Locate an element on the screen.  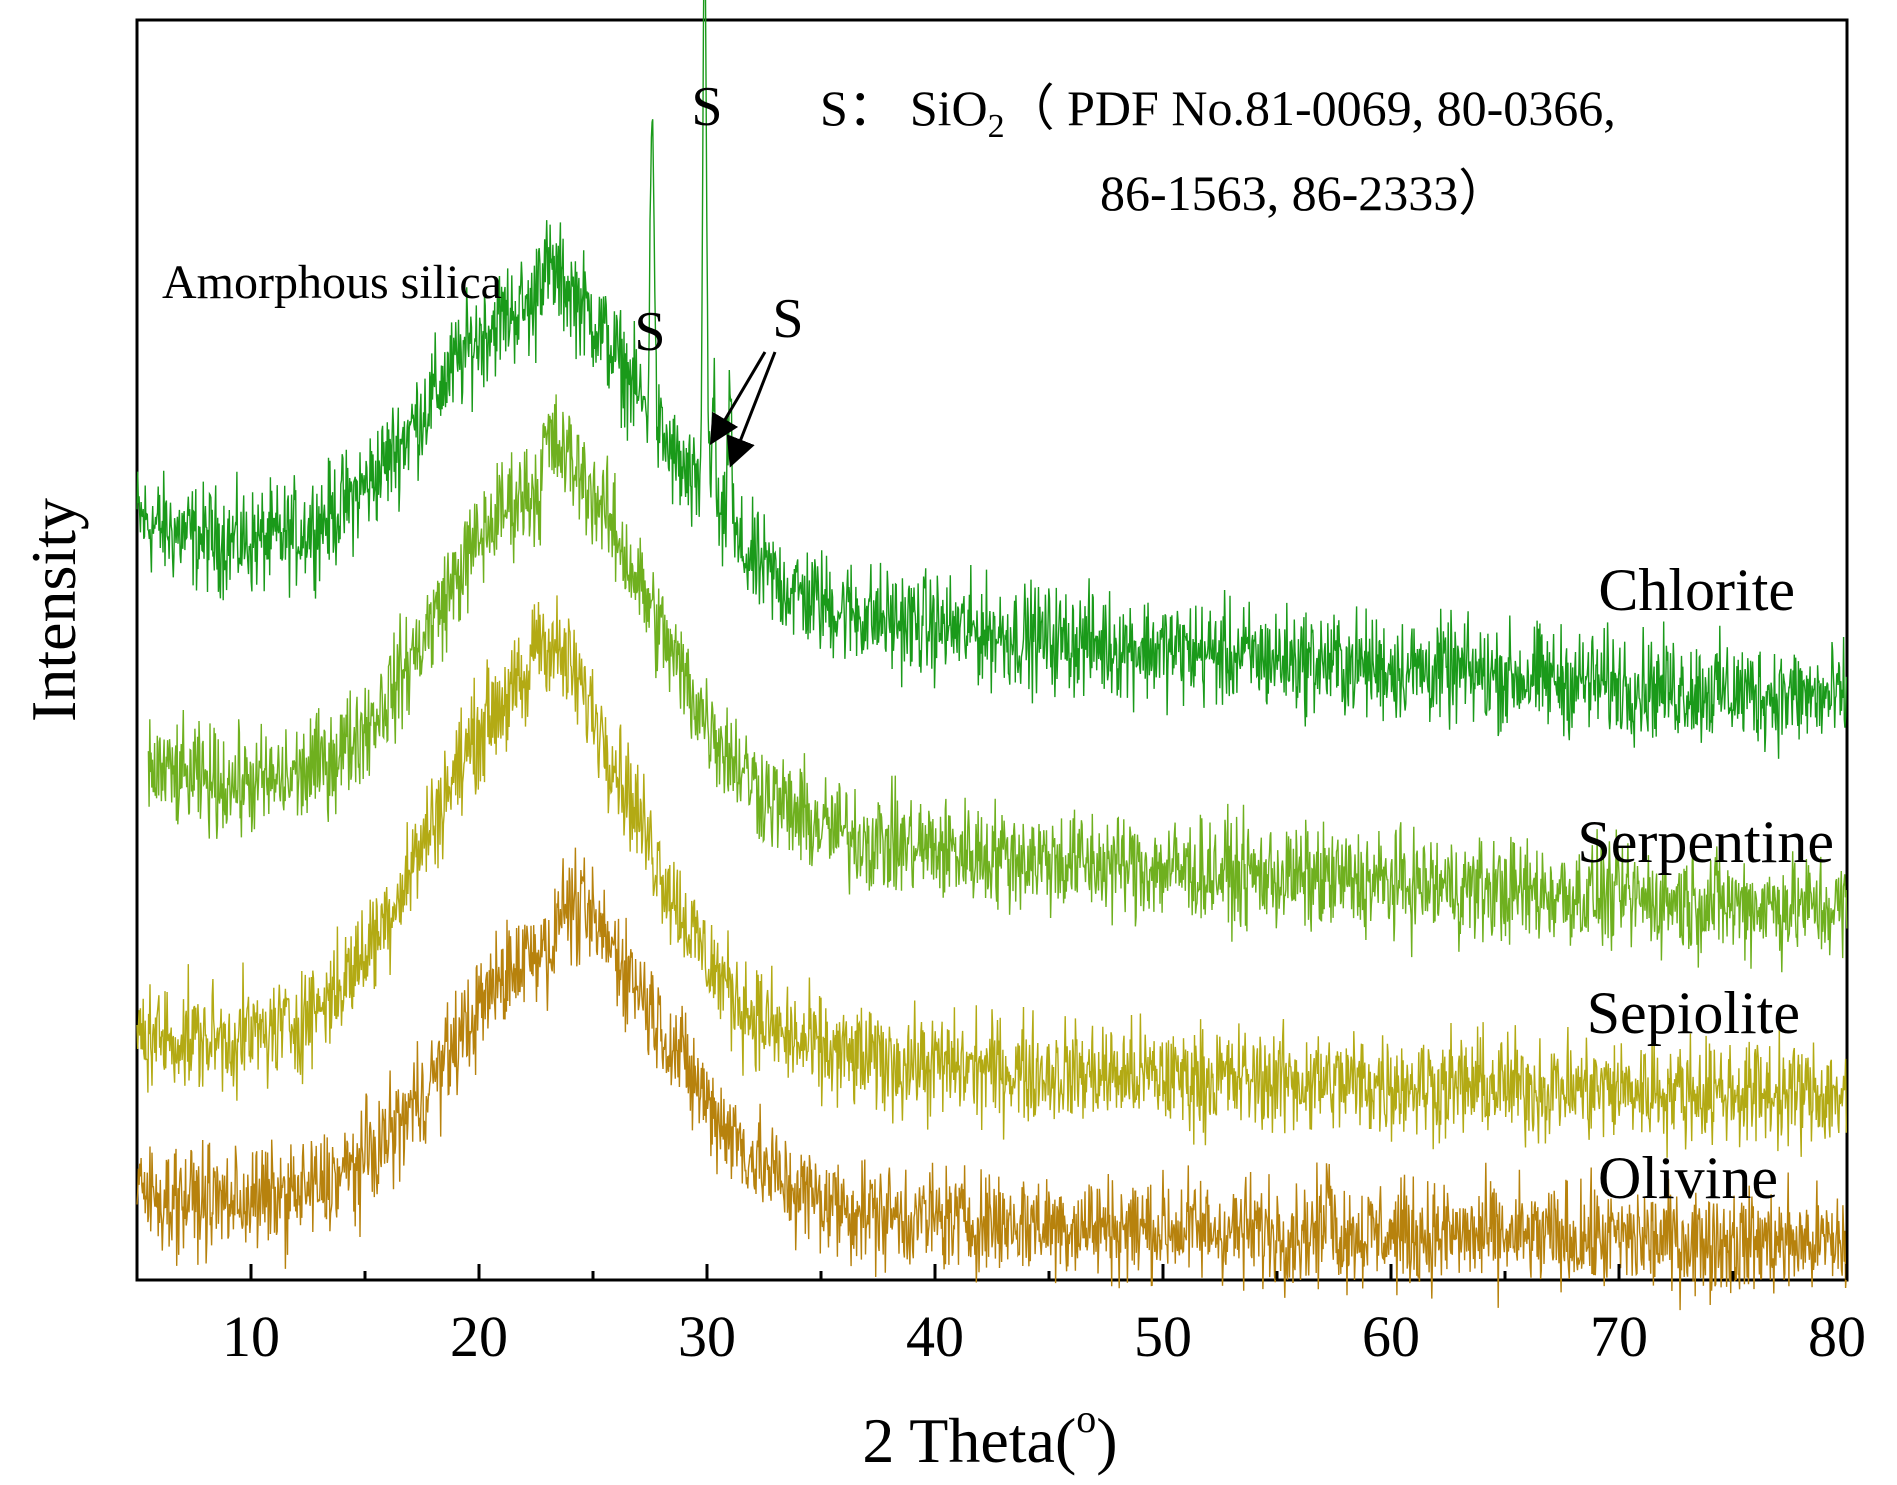
legend-line-1: S： SiO2（ PDF No.81-0069, 80-0366, is located at coordinates (1218, 112).